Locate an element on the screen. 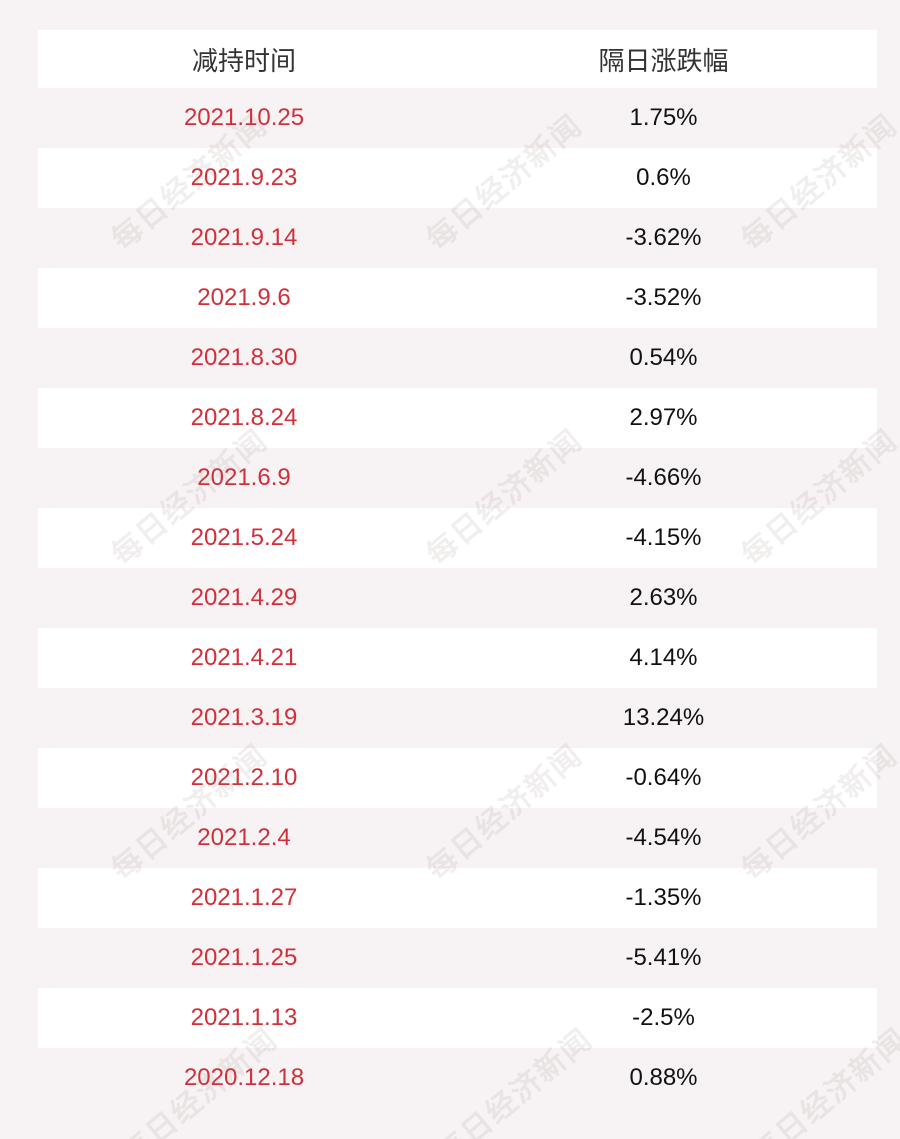 This screenshot has height=1139, width=900. table-header: 减持时间 隔日涨跌幅 is located at coordinates (457, 59).